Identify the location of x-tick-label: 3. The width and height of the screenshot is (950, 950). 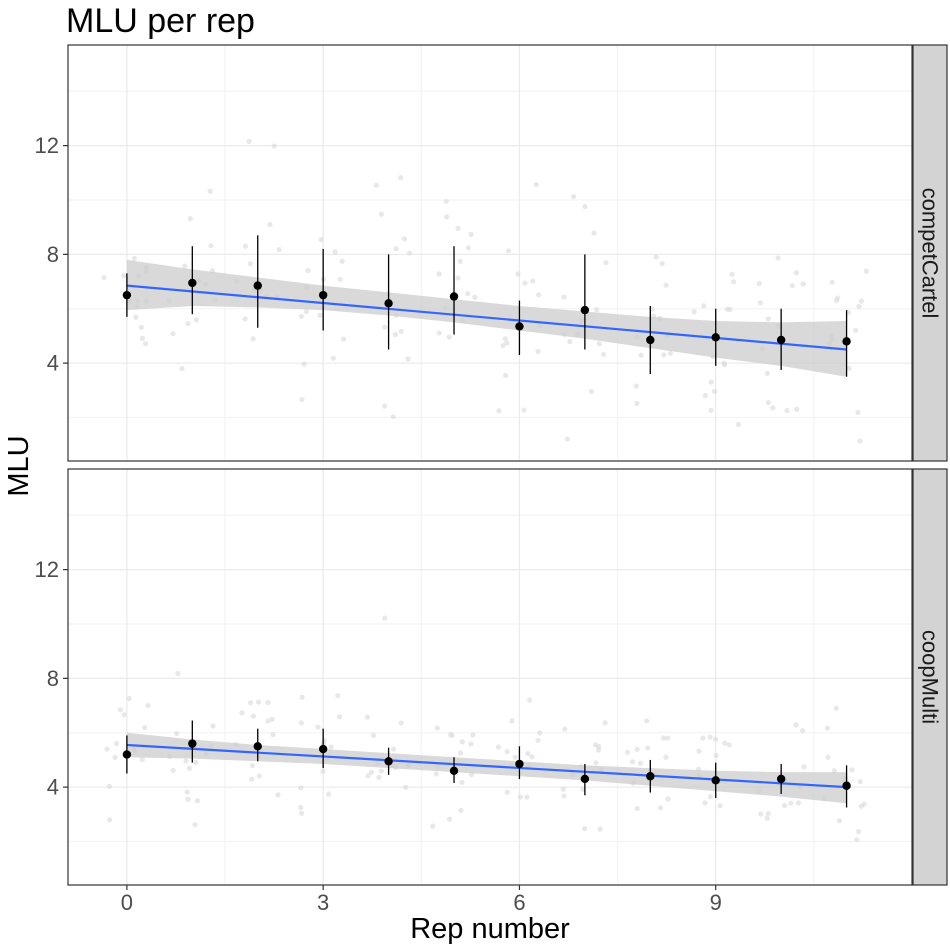
(323, 902).